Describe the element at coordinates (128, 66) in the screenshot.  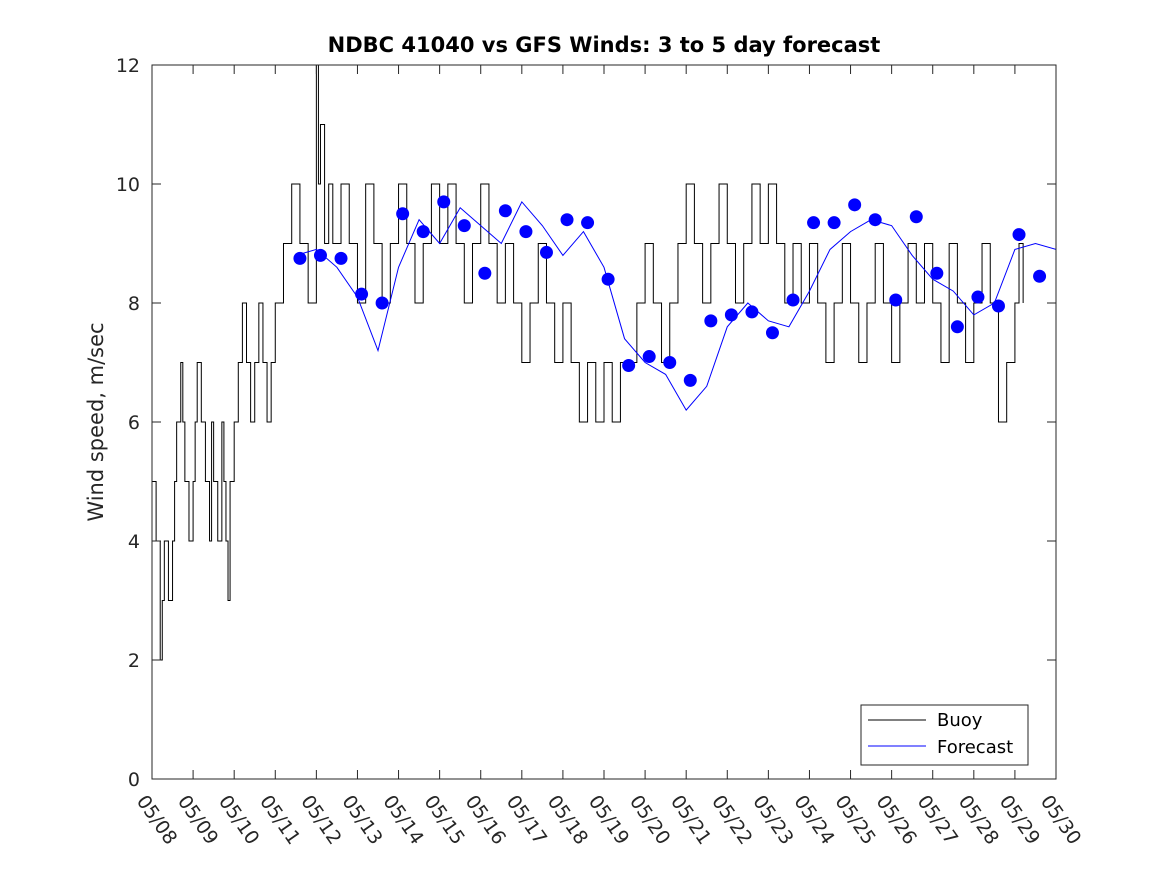
I see `y-tick-label: 12` at that location.